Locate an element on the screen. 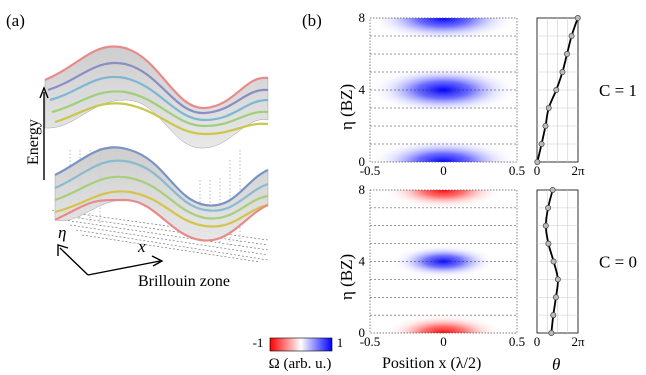 The image size is (646, 375). eta-axis-arrow is located at coordinates (74, 261).